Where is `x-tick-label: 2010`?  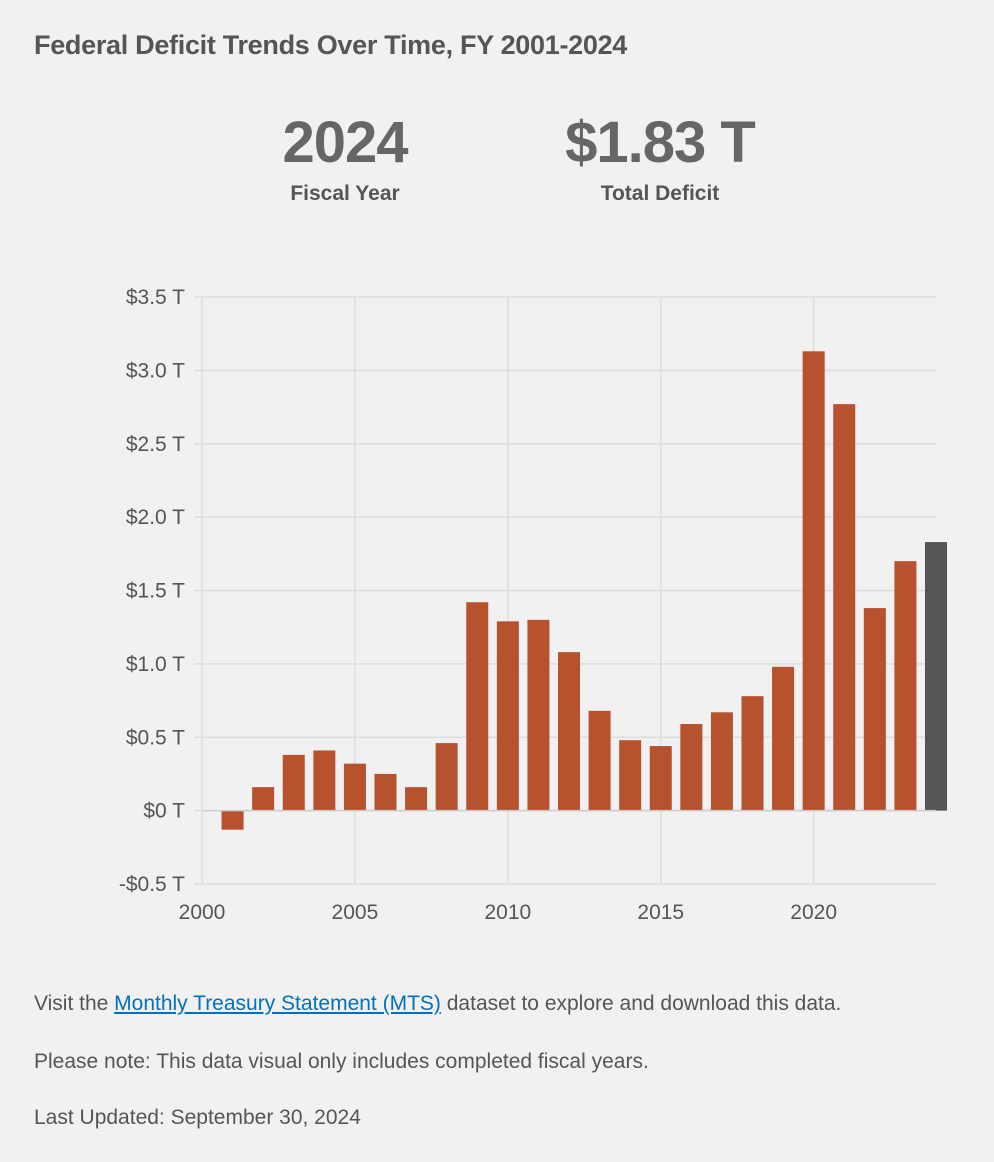
x-tick-label: 2010 is located at coordinates (507, 912).